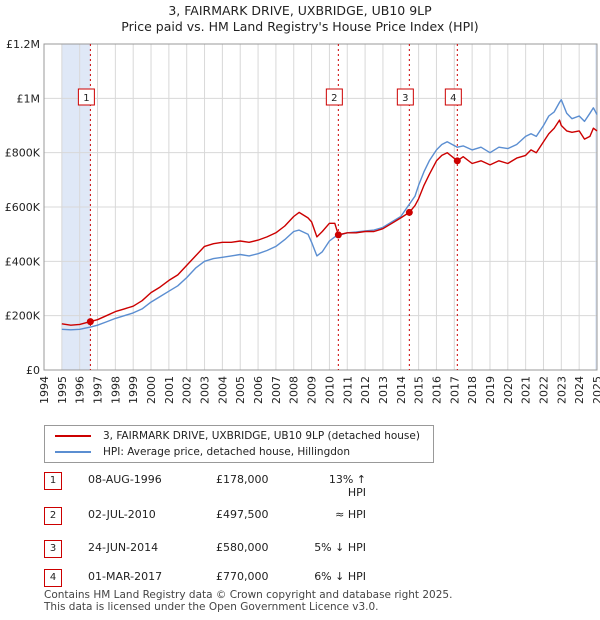 This screenshot has height=620, width=600. I want to click on x-tick-label: 2001, so click(169, 390).